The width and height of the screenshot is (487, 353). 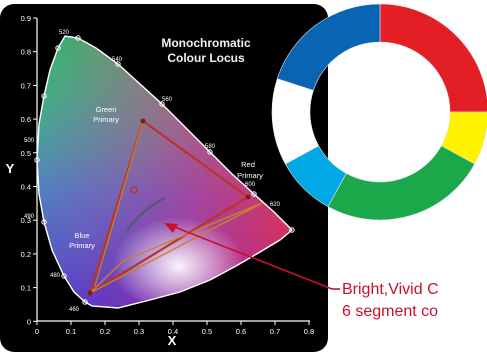 I want to click on wavelength-label-480: 480, so click(x=55, y=276).